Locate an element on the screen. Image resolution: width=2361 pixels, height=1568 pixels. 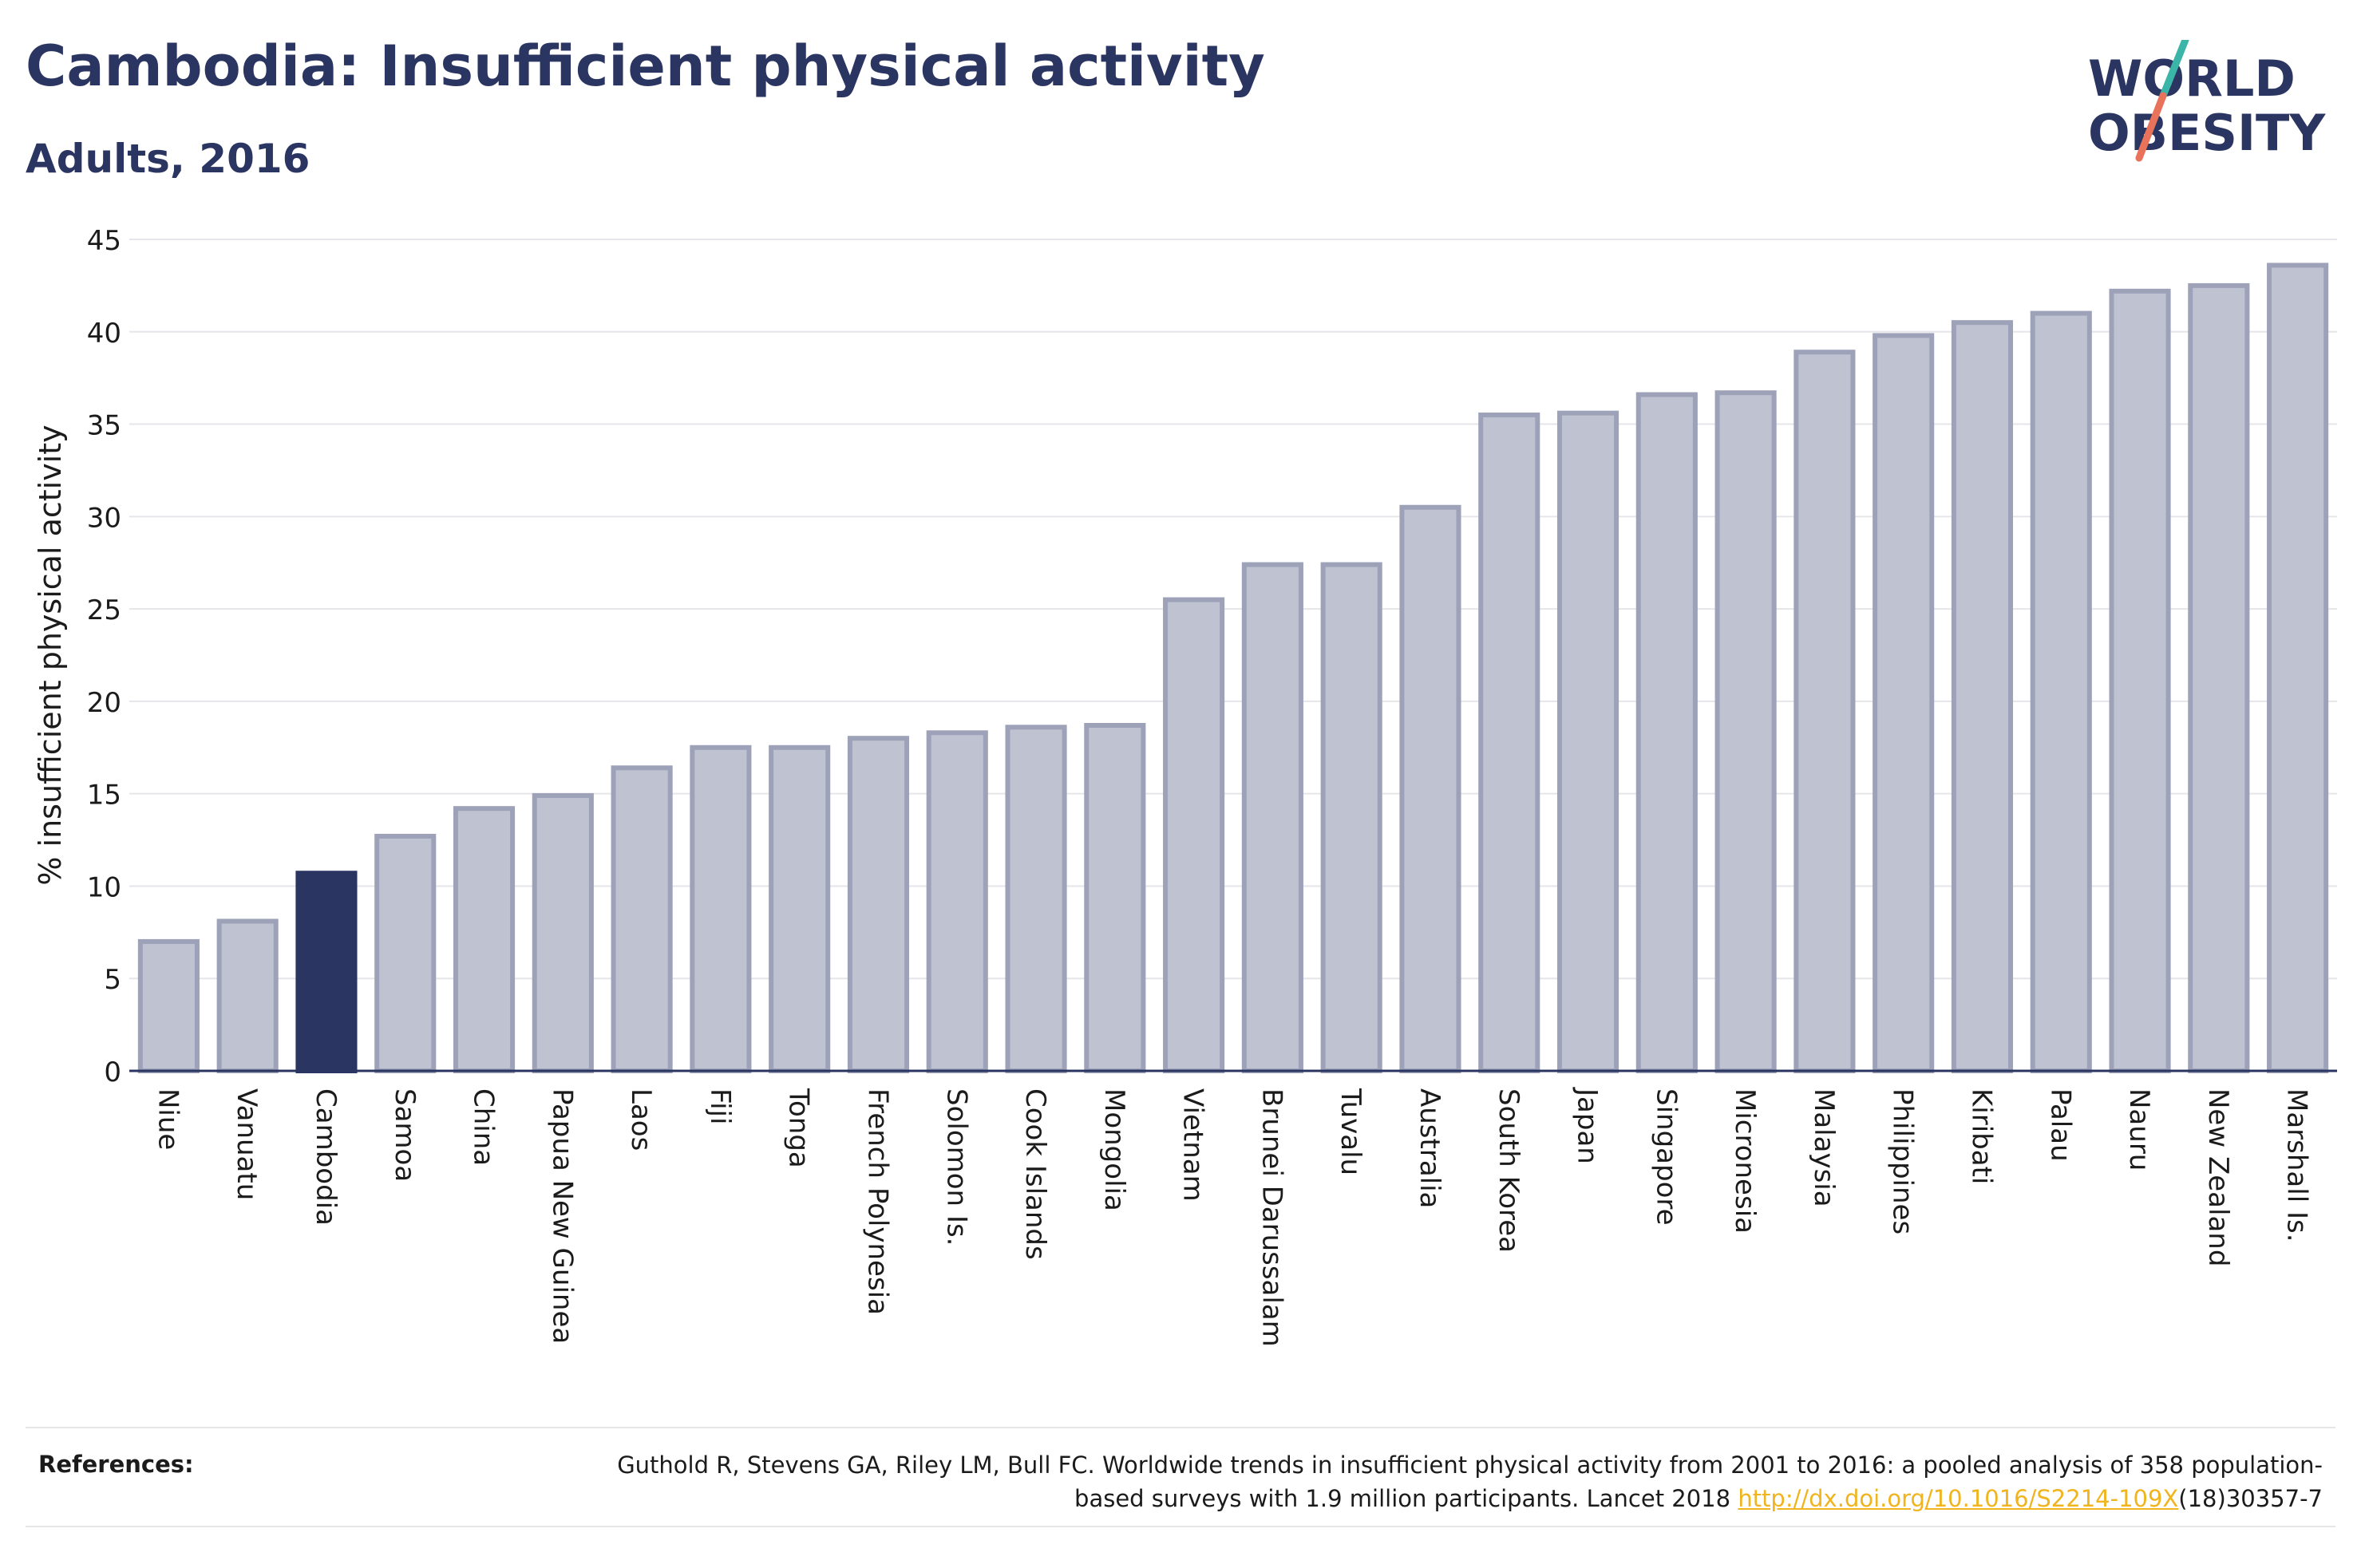
chart-title: Cambodia: Insufficient physical activity is located at coordinates (645, 66).